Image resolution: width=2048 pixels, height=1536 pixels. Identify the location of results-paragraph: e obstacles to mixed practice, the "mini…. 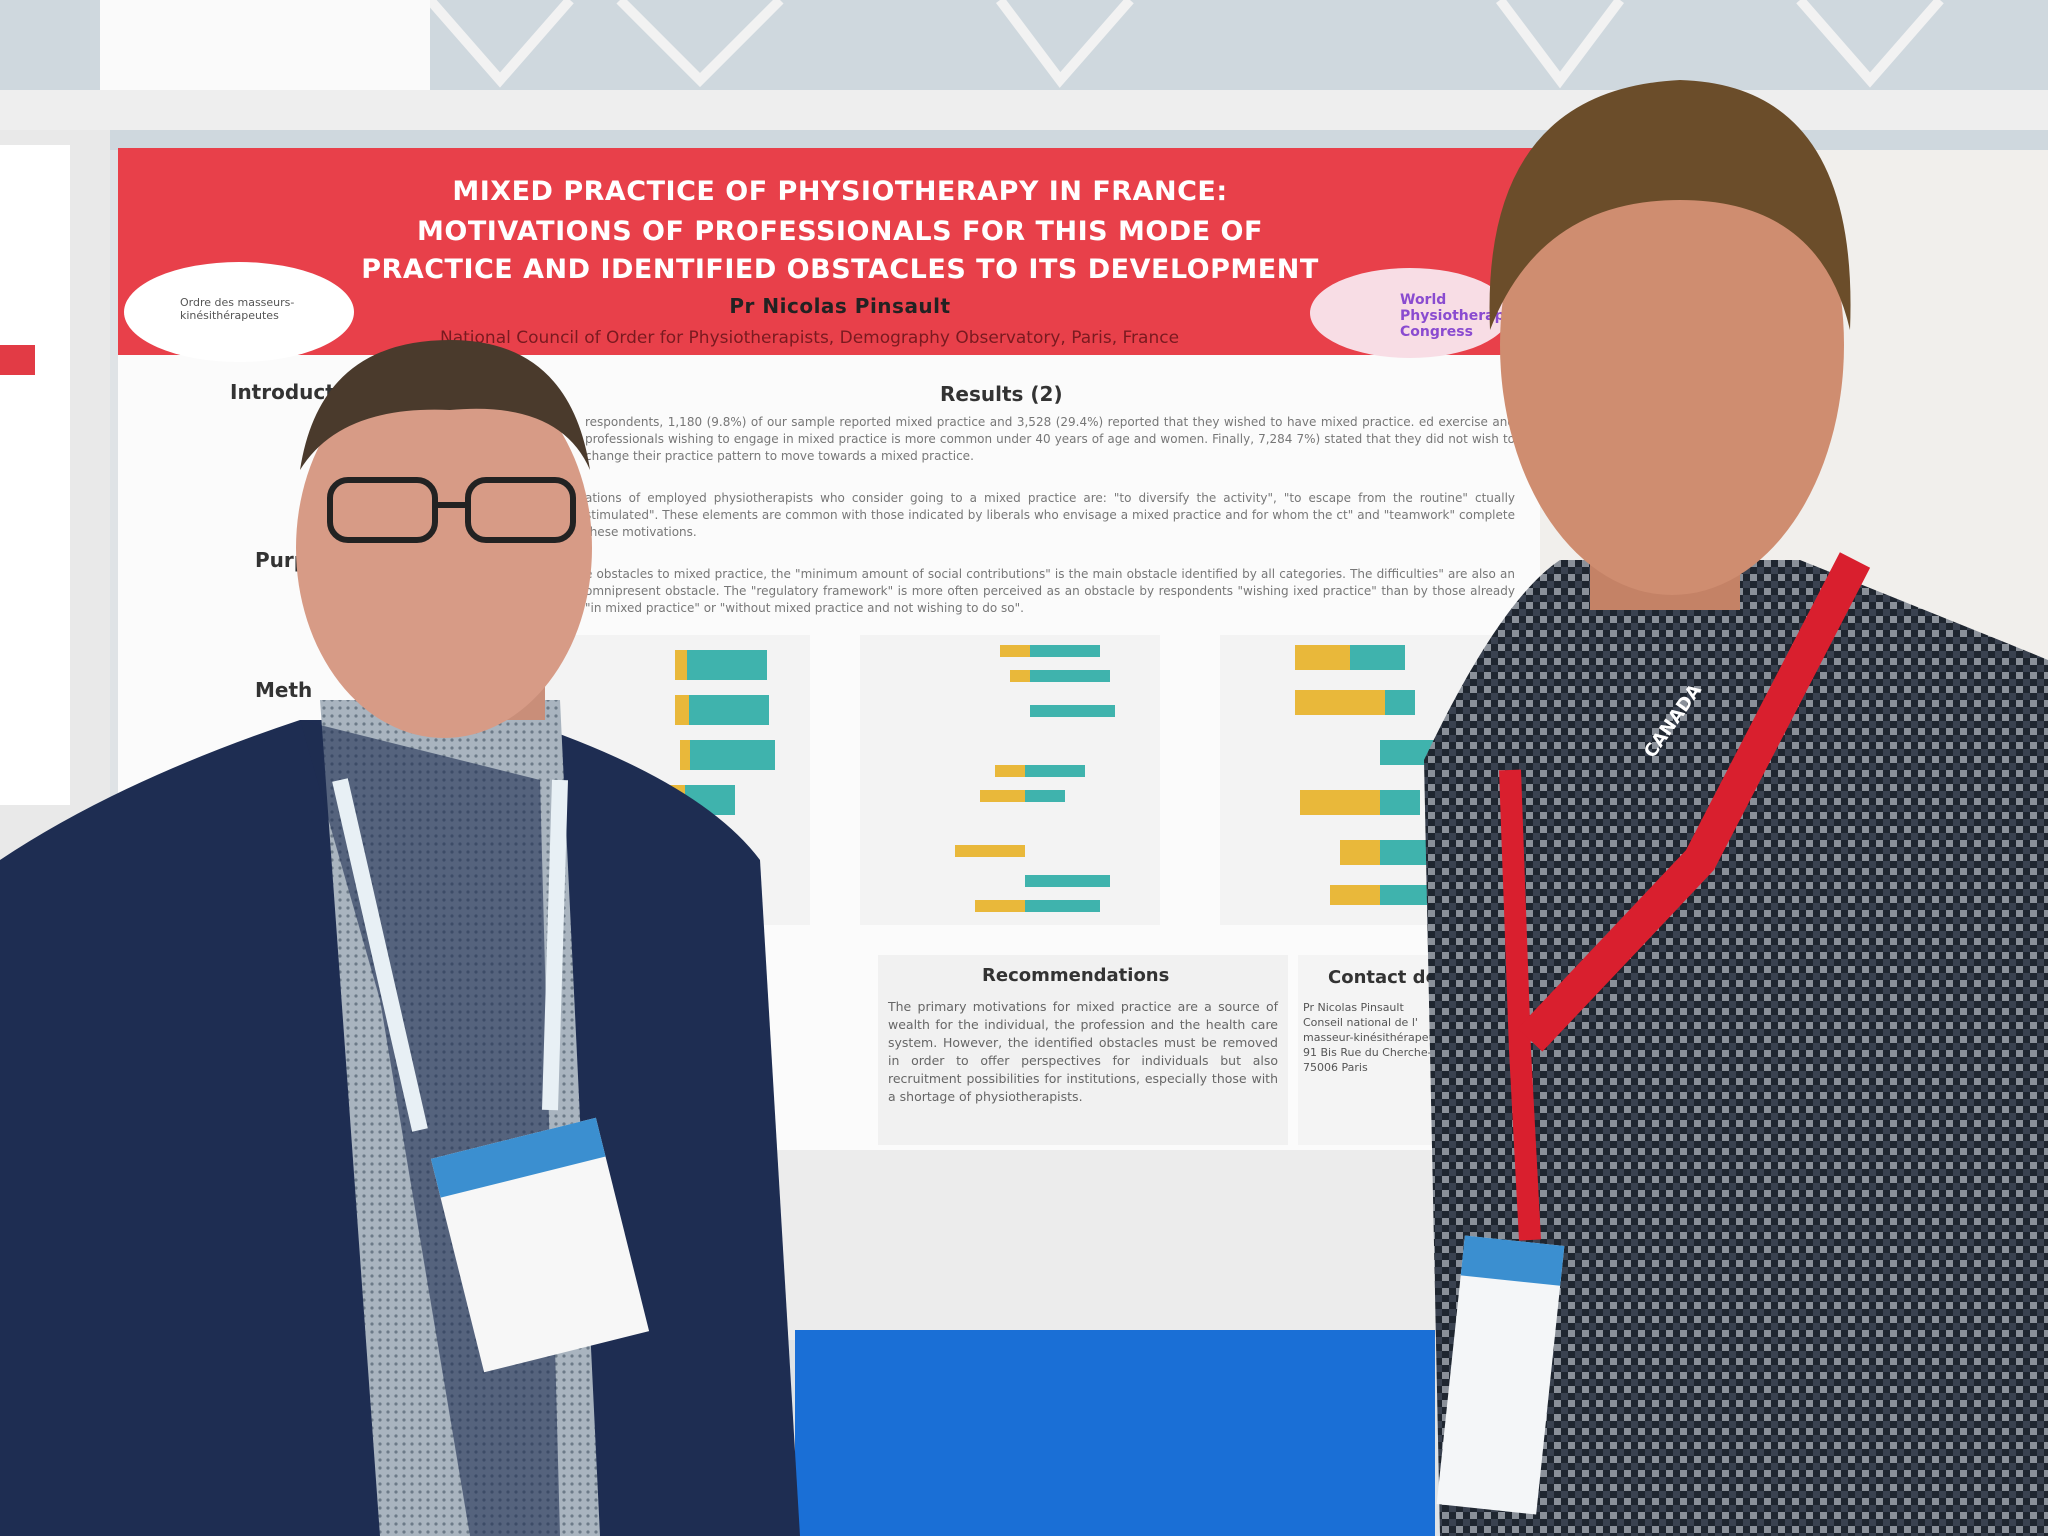
(1050, 591).